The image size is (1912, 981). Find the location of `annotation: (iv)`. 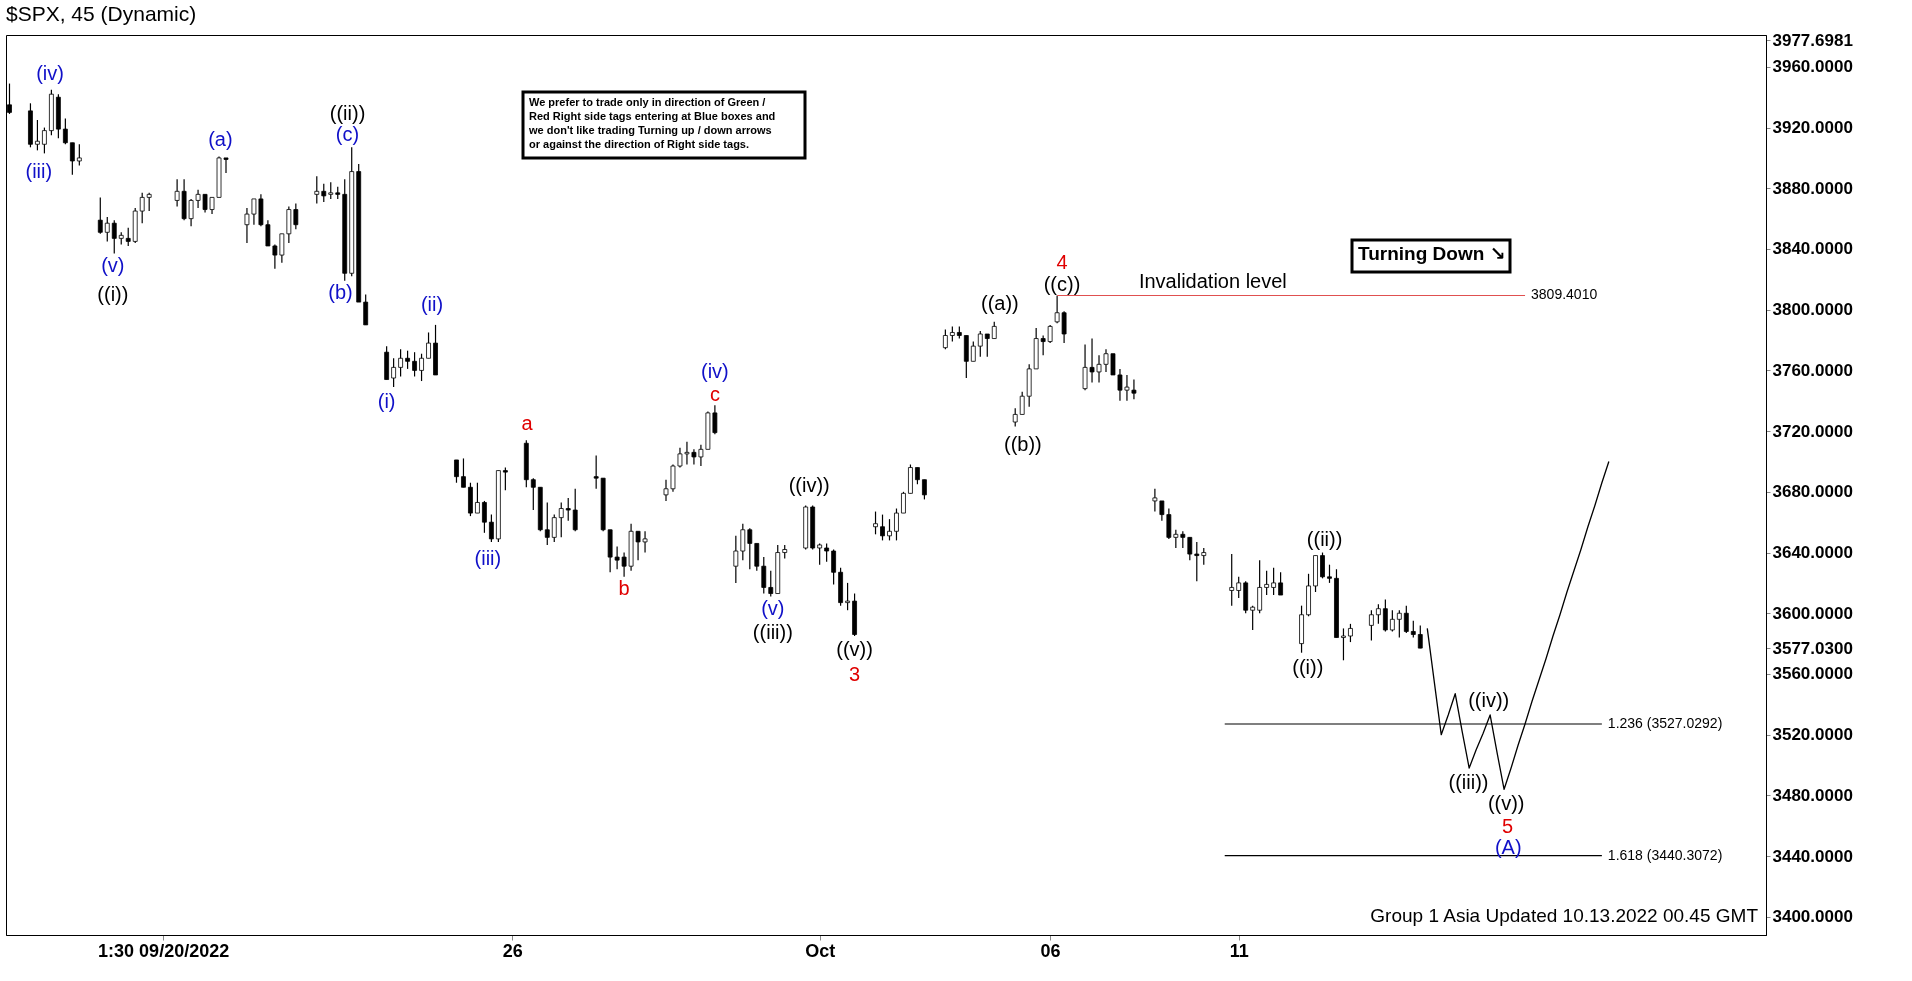

annotation: (iv) is located at coordinates (715, 370).